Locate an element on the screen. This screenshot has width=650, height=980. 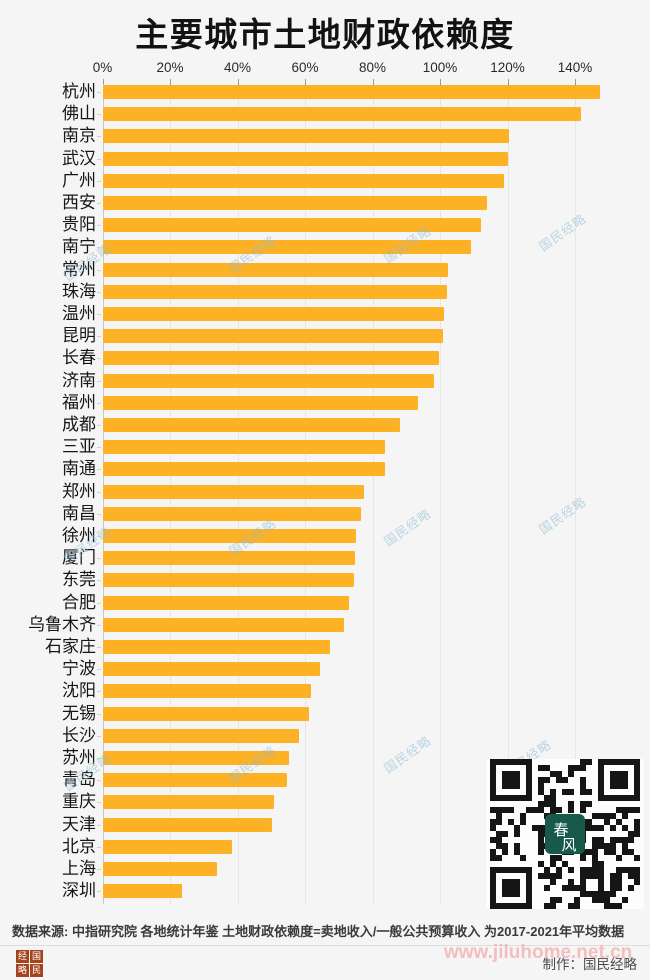
category-label: 常州 is located at coordinates (79, 269).